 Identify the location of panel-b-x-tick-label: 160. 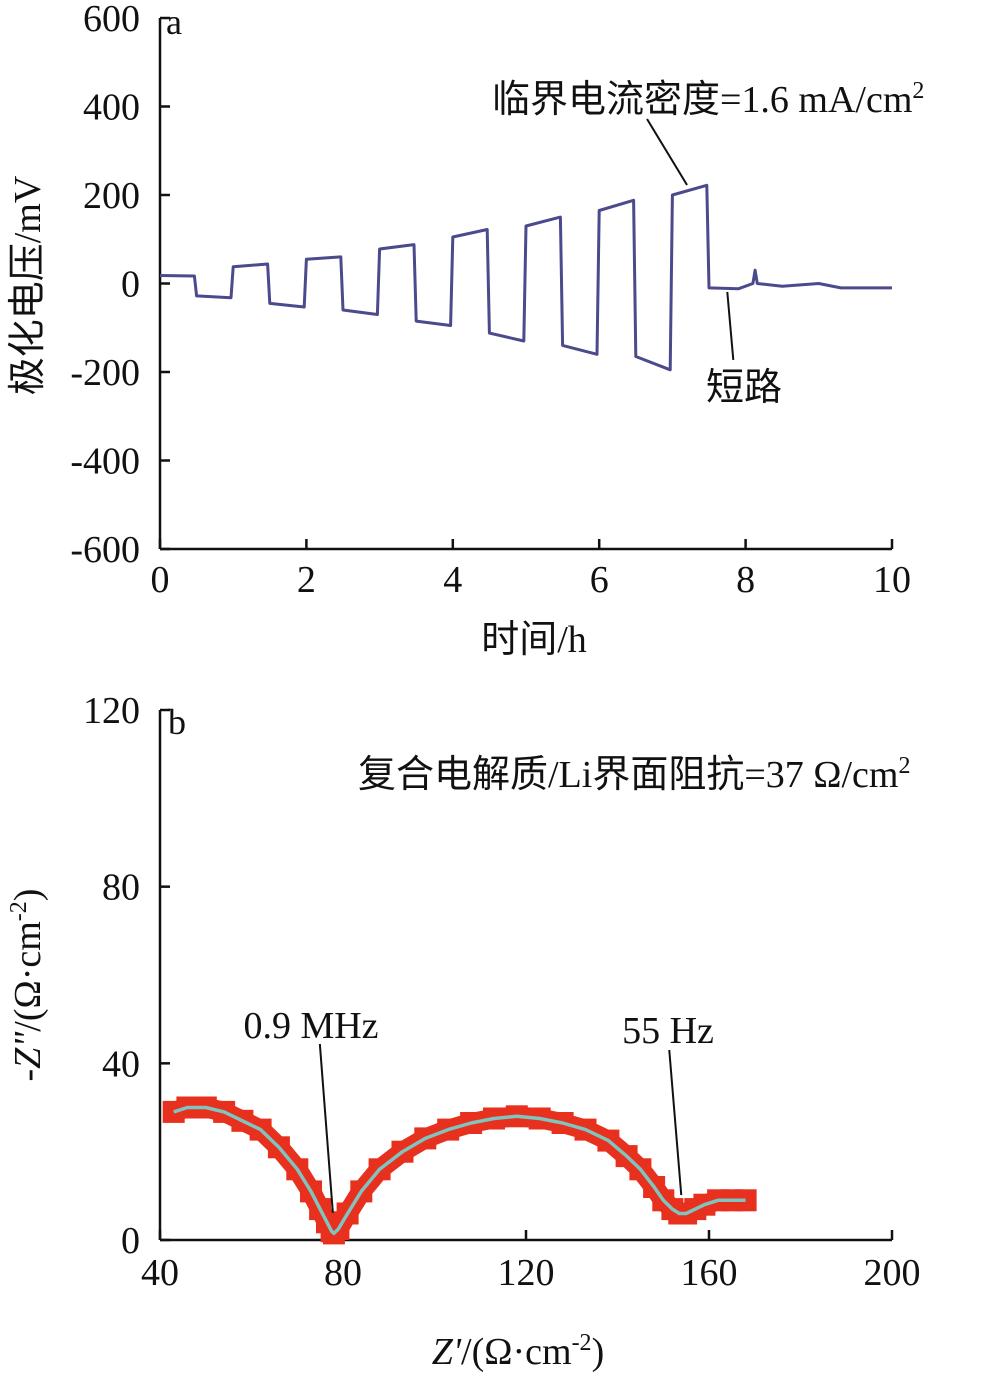
(709, 1273).